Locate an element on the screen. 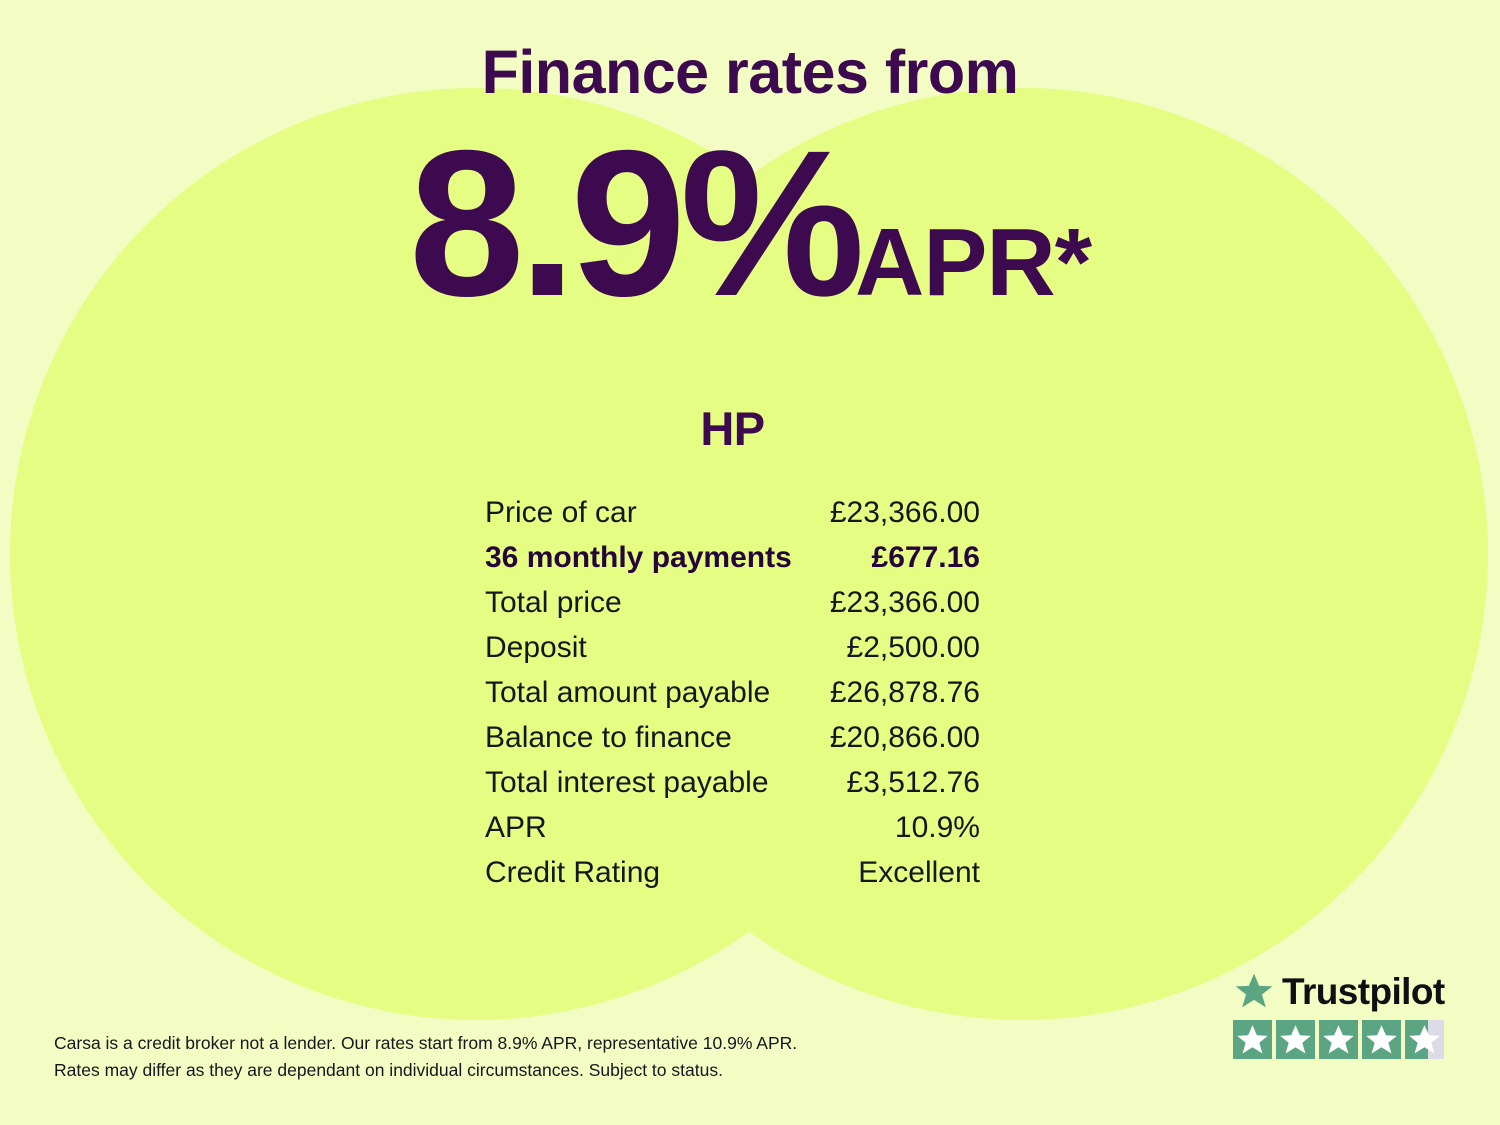 The image size is (1500, 1125). plan-row: APR 10.9% is located at coordinates (732, 828).